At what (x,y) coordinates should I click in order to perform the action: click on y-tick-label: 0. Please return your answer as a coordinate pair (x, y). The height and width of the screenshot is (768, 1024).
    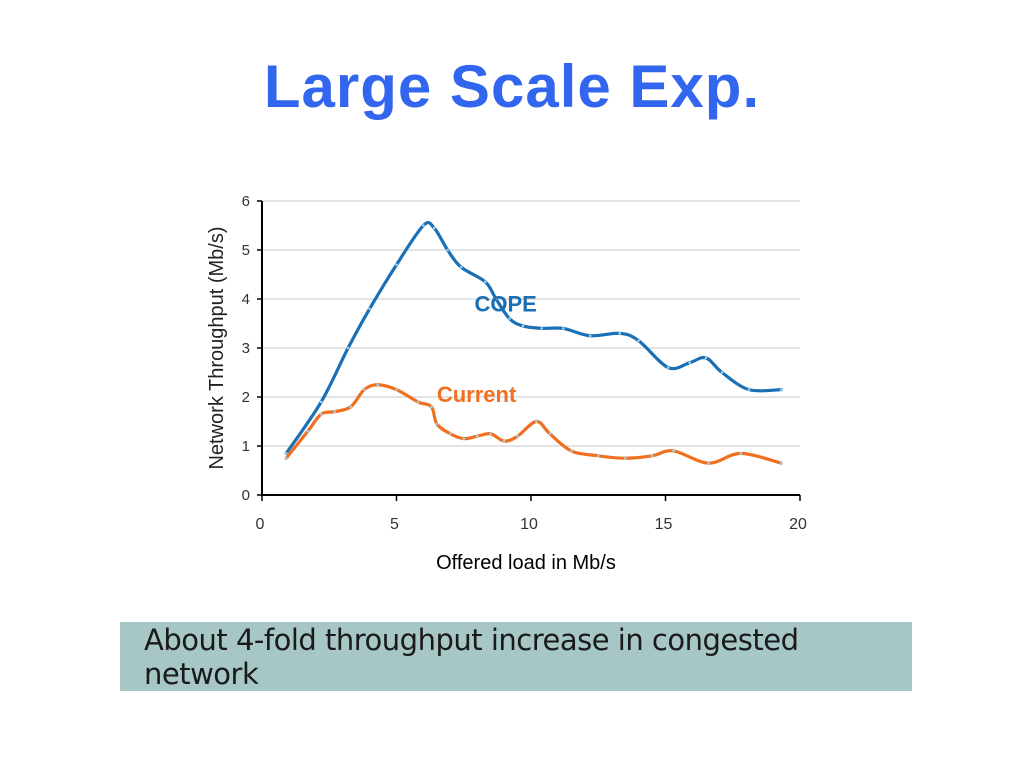
    Looking at the image, I should click on (246, 495).